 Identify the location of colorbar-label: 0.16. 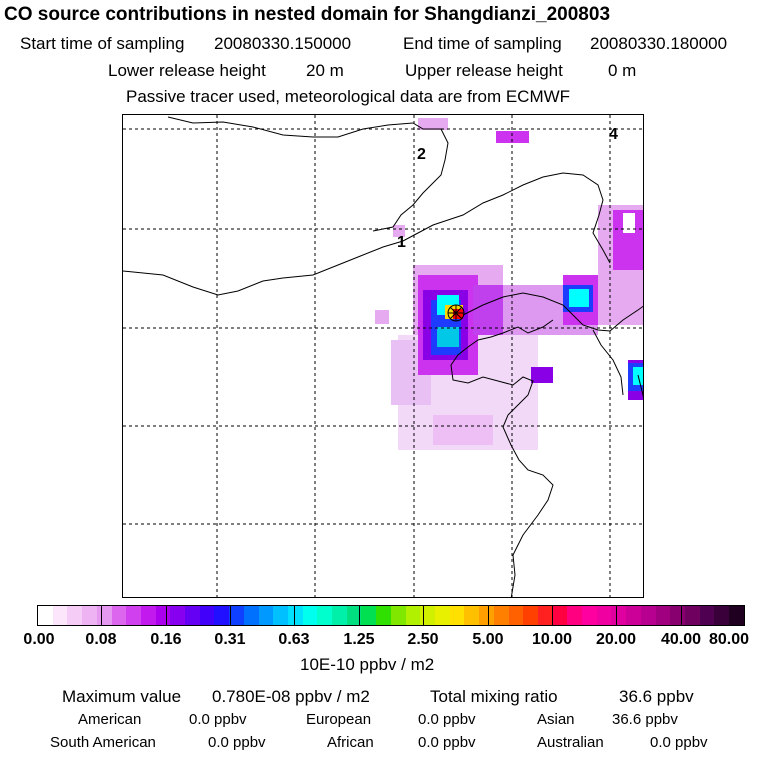
(166, 639).